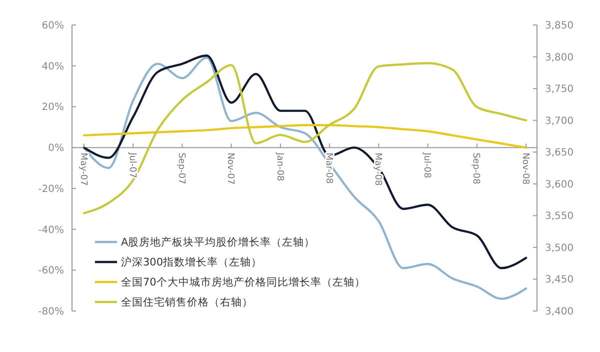 Image resolution: width=600 pixels, height=352 pixels. I want to click on x-tick-label: Mar-08, so click(328, 168).